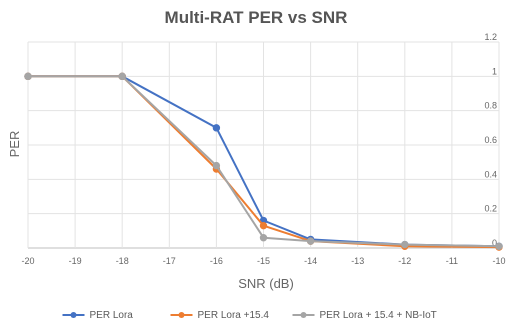 The image size is (509, 326). I want to click on x-axis-ticks: -20 -19 -18 -17 -16 -15 -14 -13 -12 -11 -10, so click(263, 261).